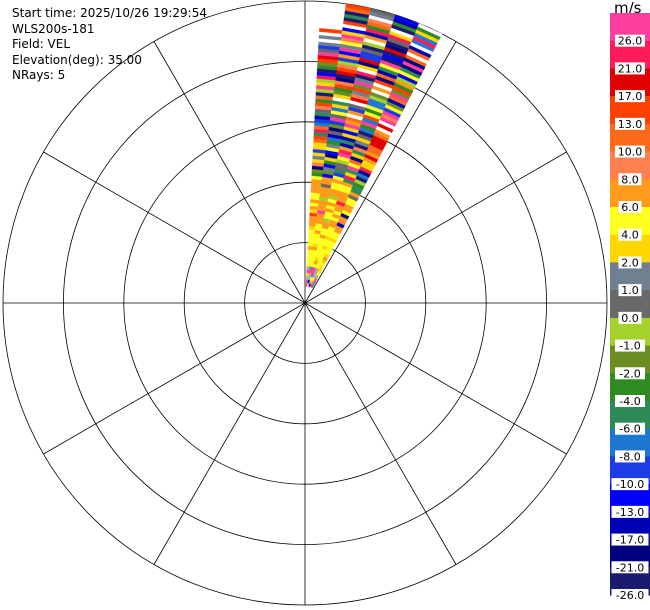 This screenshot has width=650, height=610. I want to click on field-text: Field: VEL, so click(41, 44).